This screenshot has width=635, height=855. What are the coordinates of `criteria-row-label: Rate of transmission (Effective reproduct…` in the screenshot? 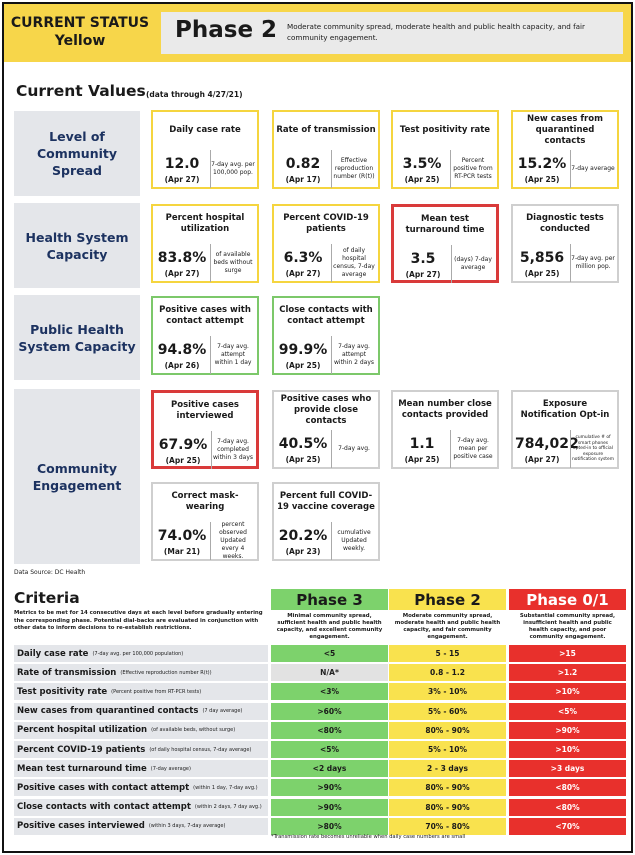 It's located at (141, 673).